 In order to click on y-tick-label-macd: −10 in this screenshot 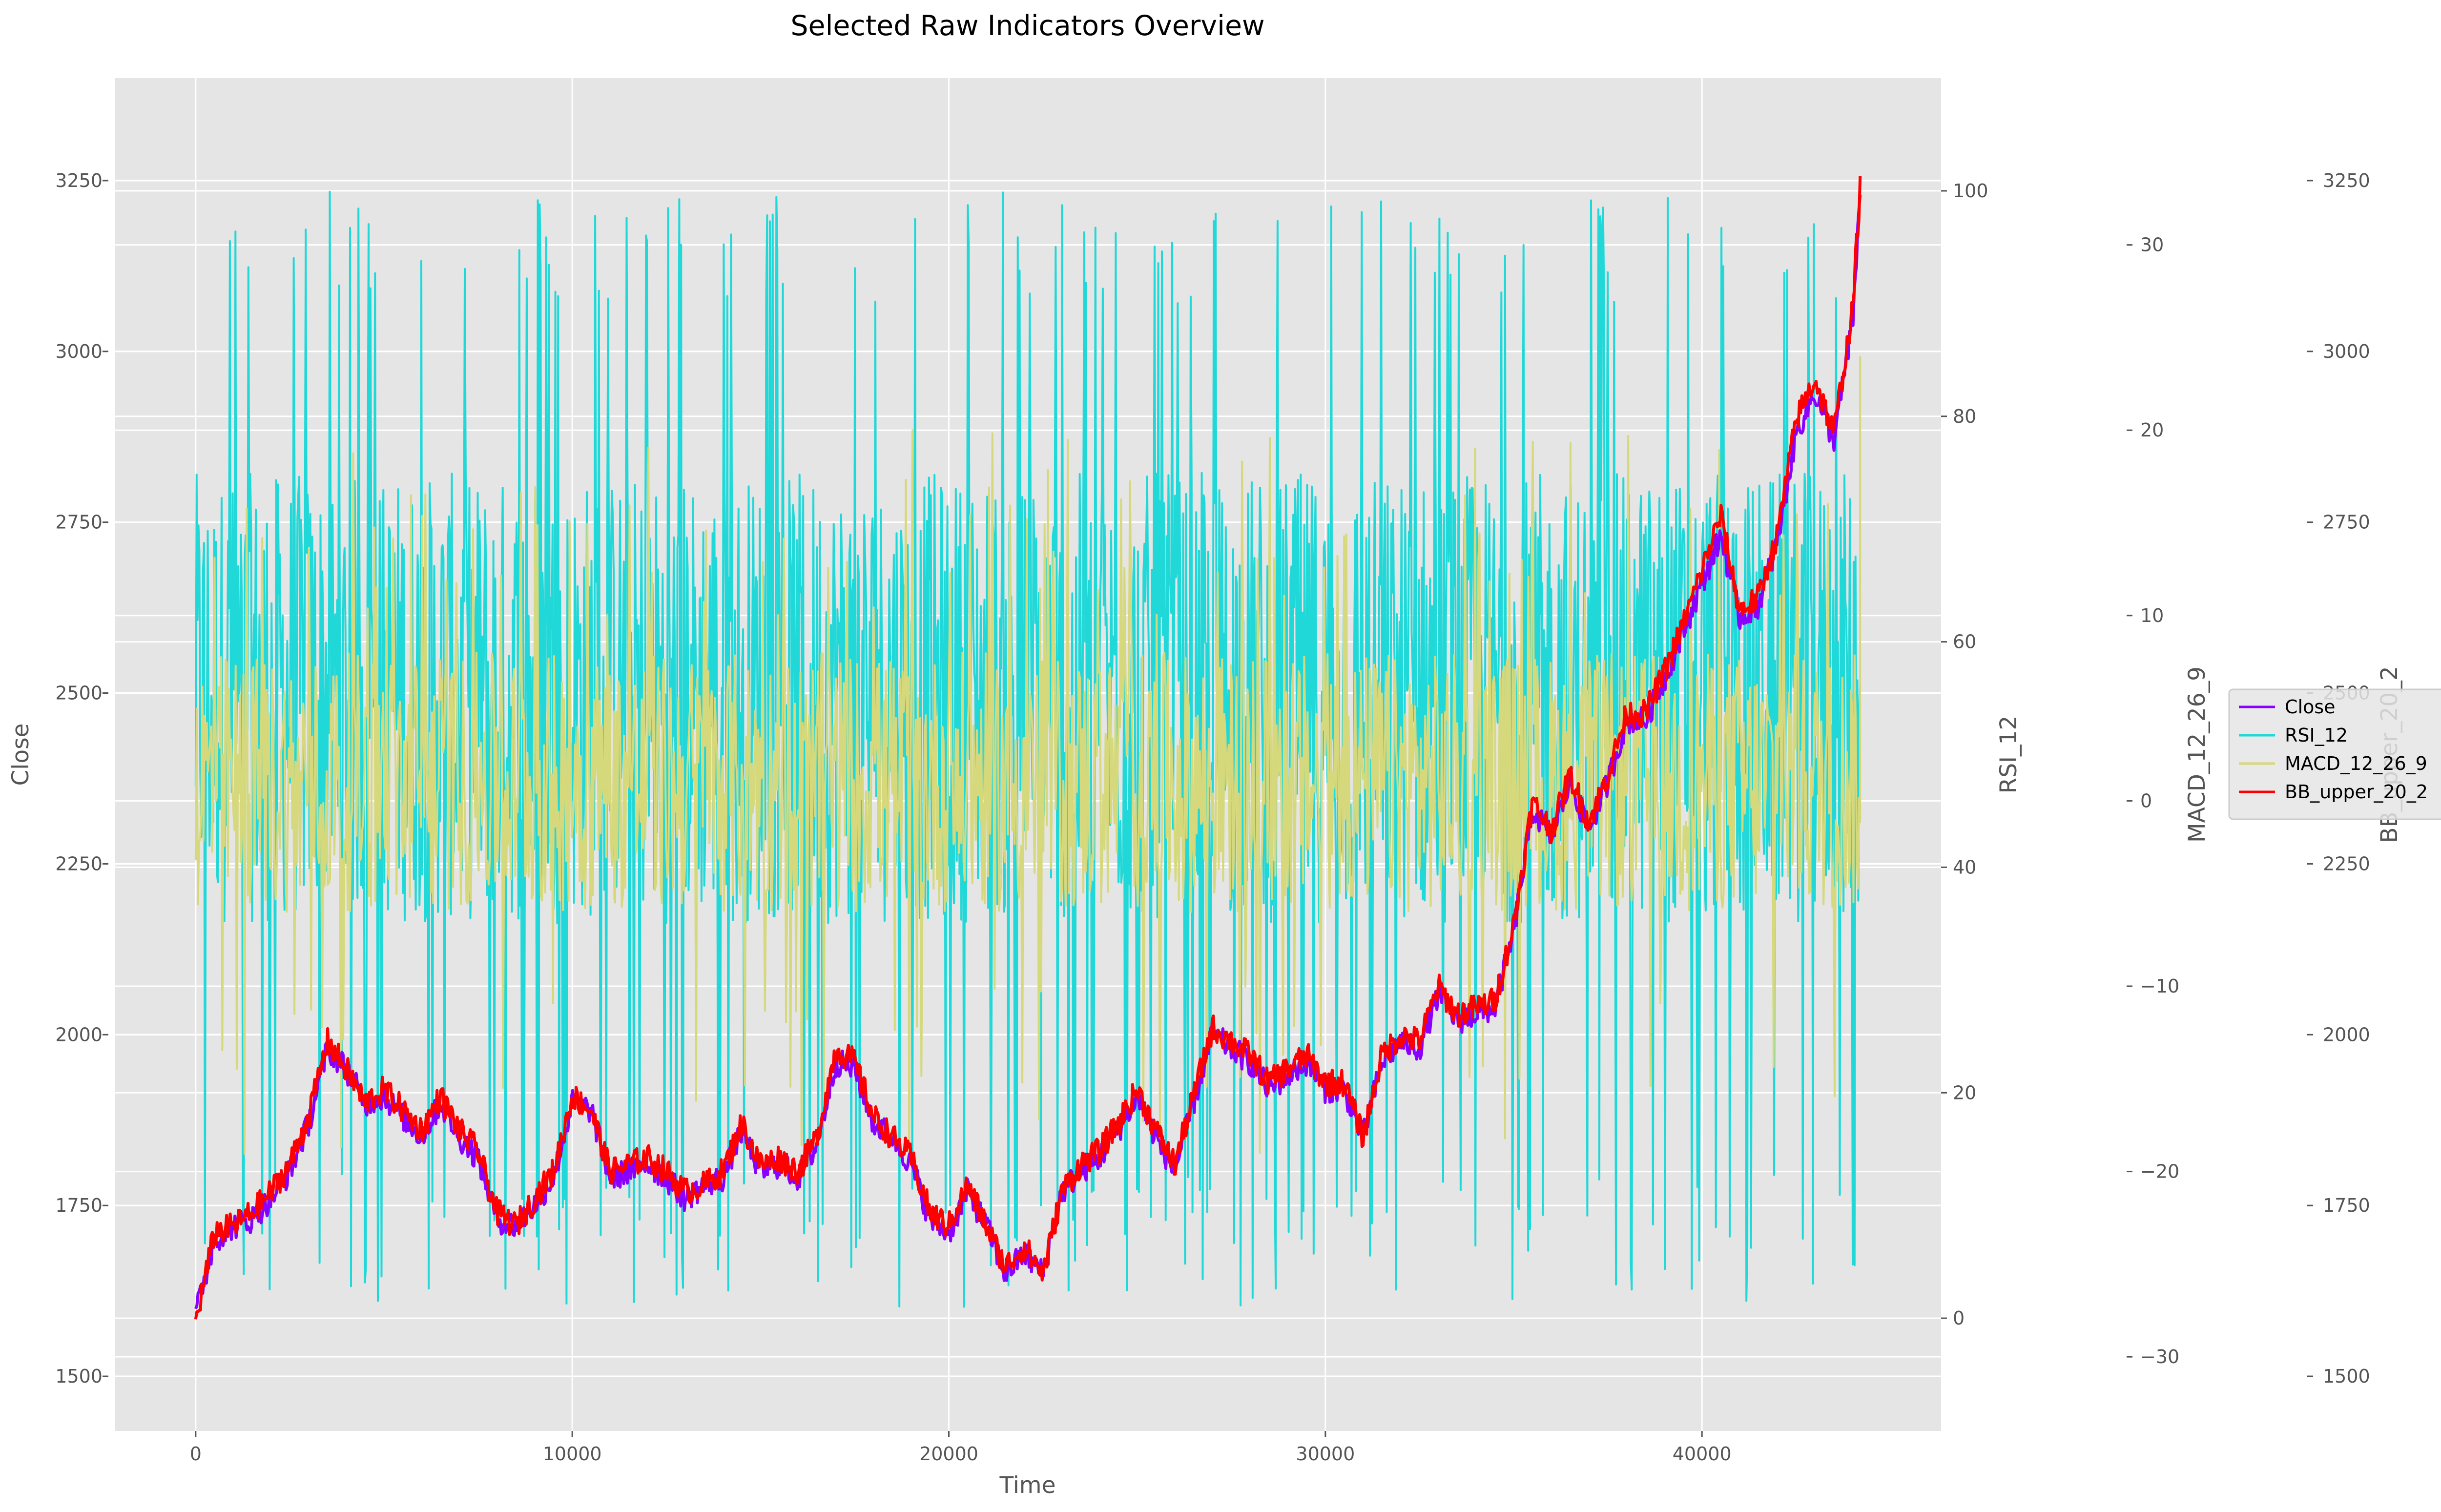, I will do `click(2160, 986)`.